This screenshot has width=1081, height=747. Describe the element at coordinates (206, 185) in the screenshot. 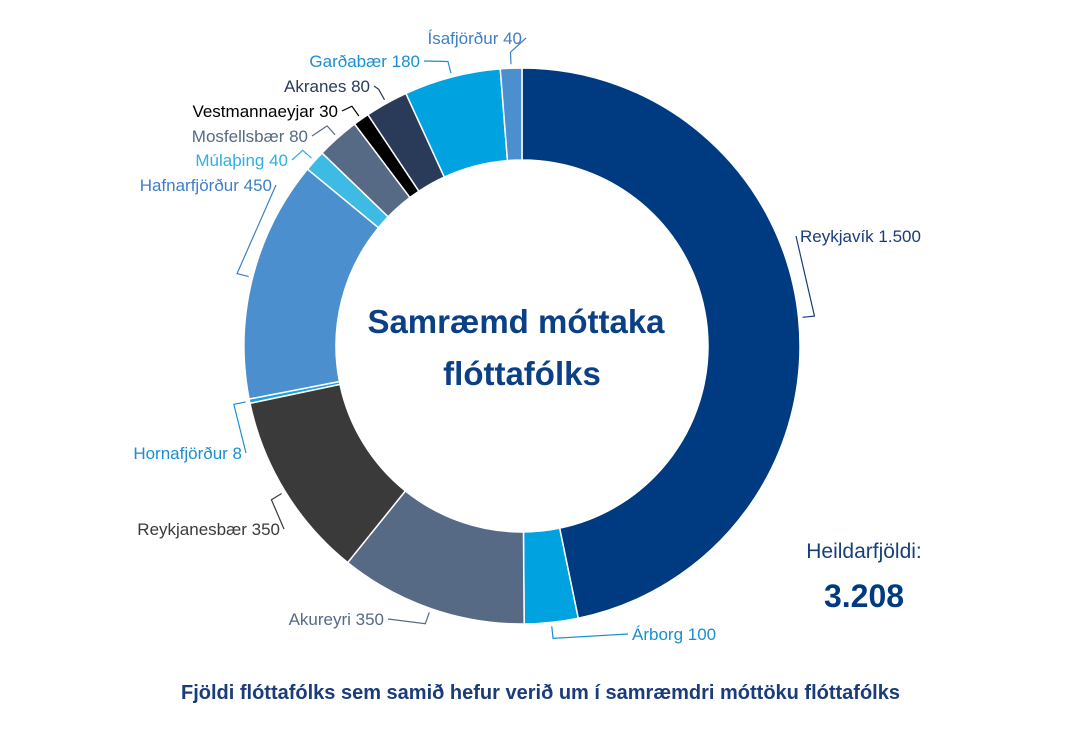

I see `slice-label: Hafnarfjörður 450` at that location.